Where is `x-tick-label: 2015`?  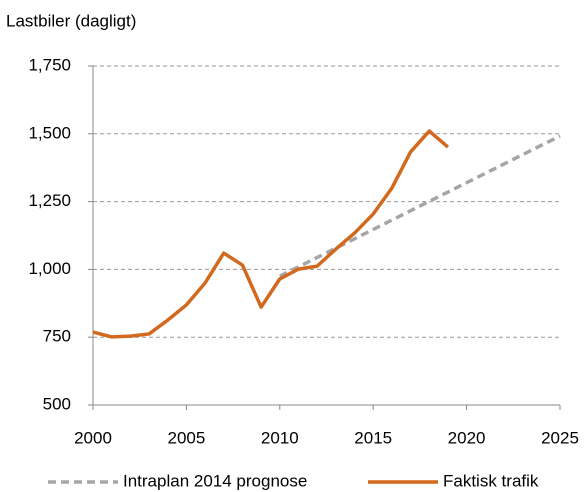
x-tick-label: 2015 is located at coordinates (373, 437).